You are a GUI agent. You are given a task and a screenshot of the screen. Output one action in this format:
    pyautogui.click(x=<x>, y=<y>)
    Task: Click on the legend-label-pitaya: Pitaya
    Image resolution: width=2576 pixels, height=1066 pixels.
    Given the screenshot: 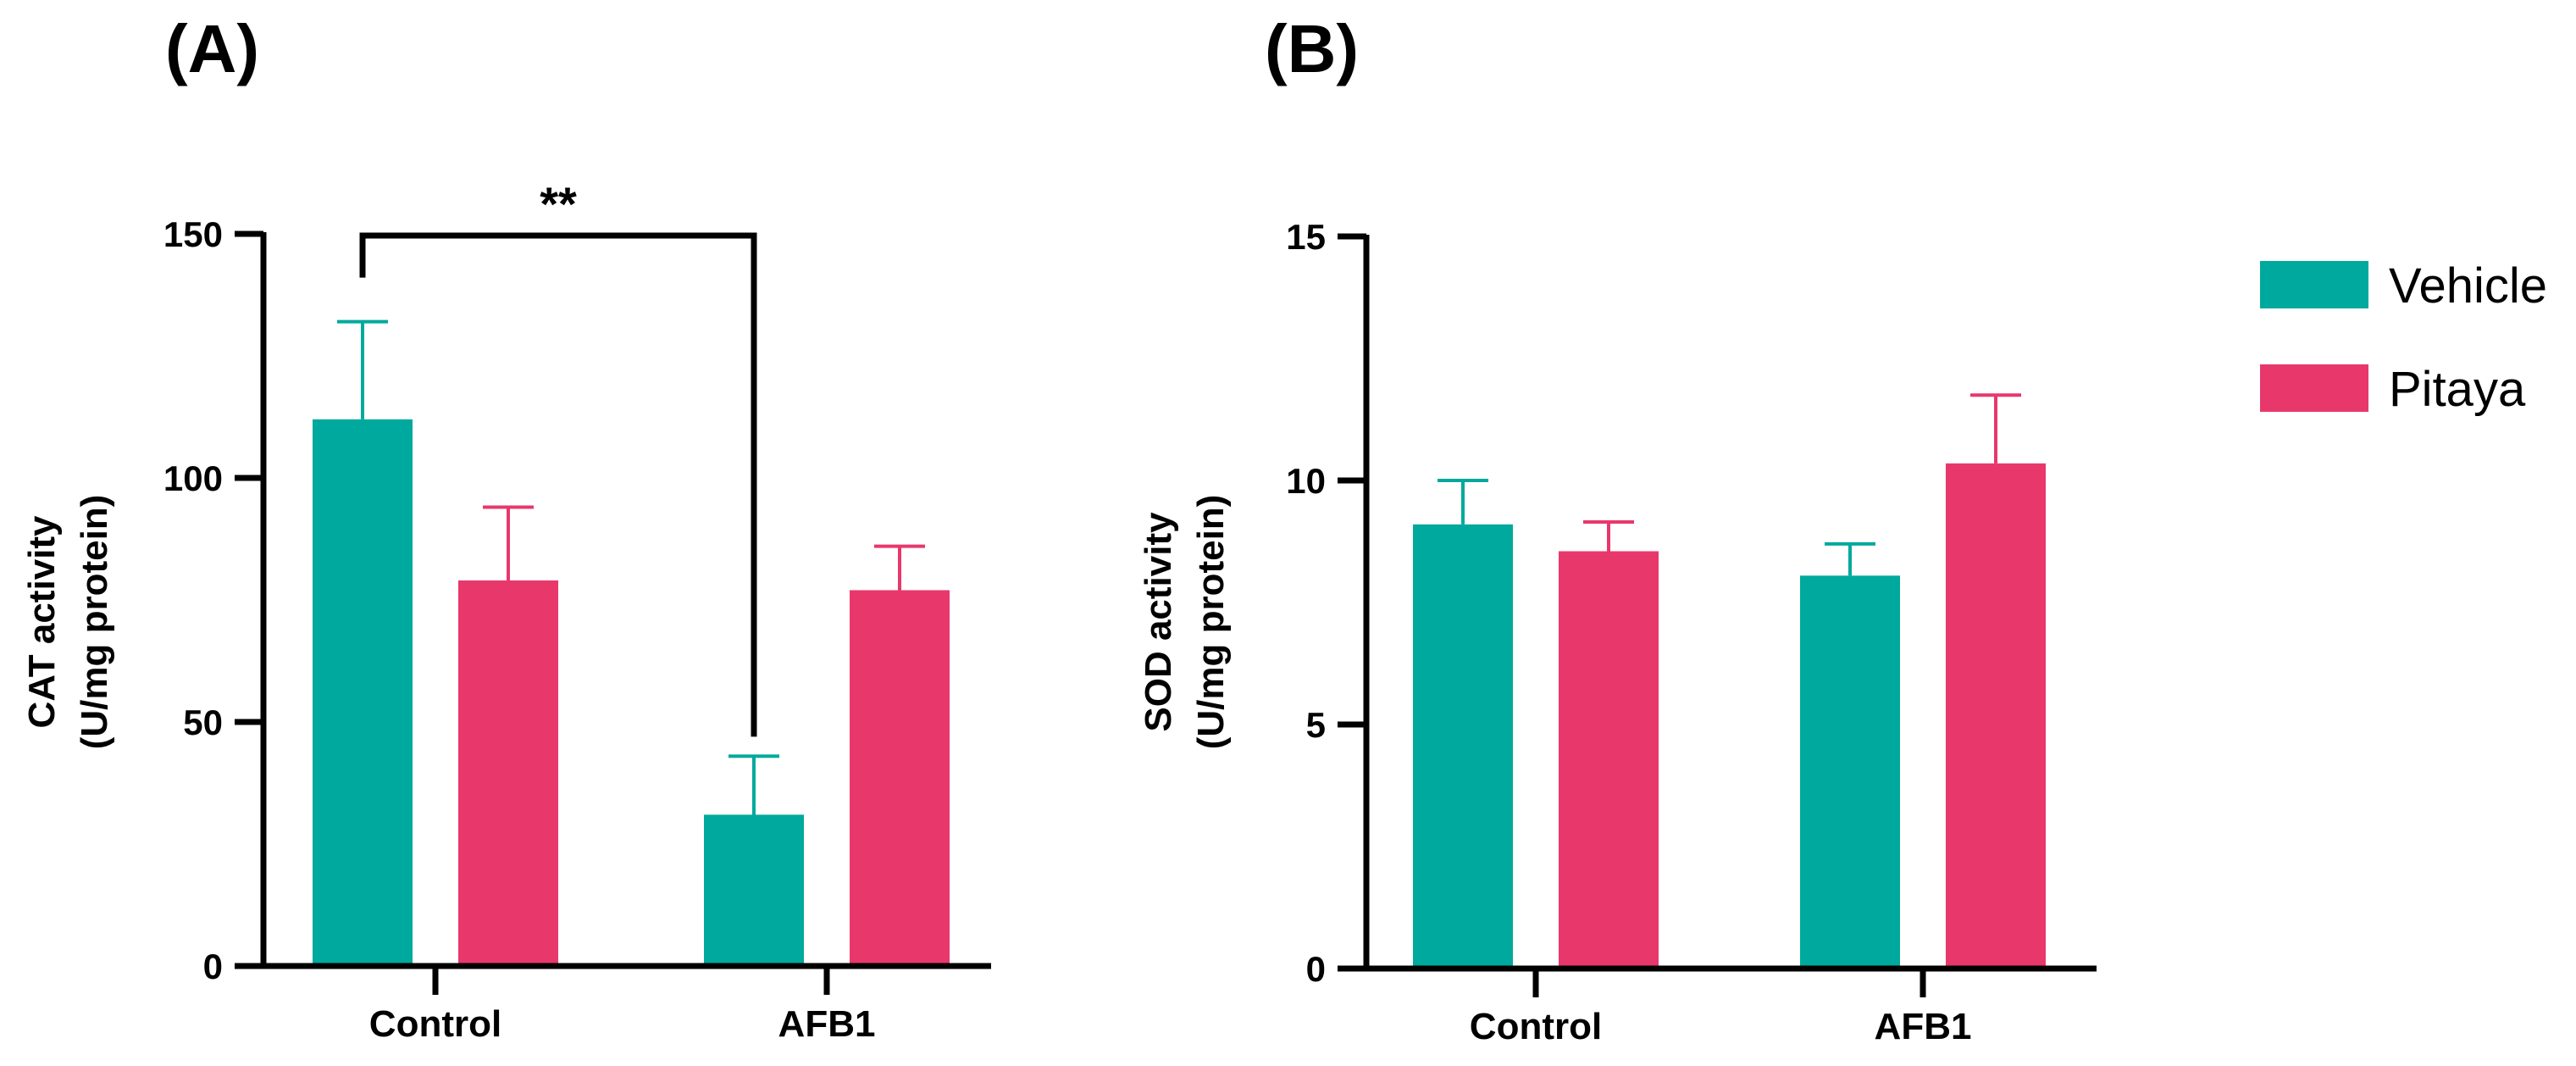 What is the action you would take?
    pyautogui.click(x=2457, y=389)
    